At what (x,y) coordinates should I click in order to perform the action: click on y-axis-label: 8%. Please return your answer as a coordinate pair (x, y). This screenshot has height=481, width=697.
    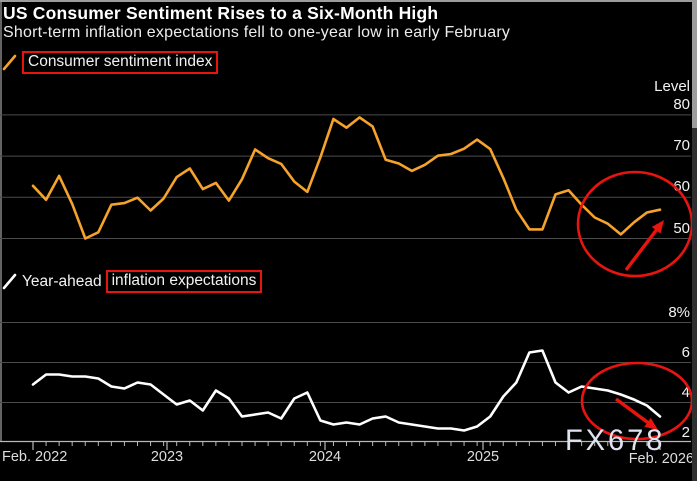
    Looking at the image, I should click on (679, 312).